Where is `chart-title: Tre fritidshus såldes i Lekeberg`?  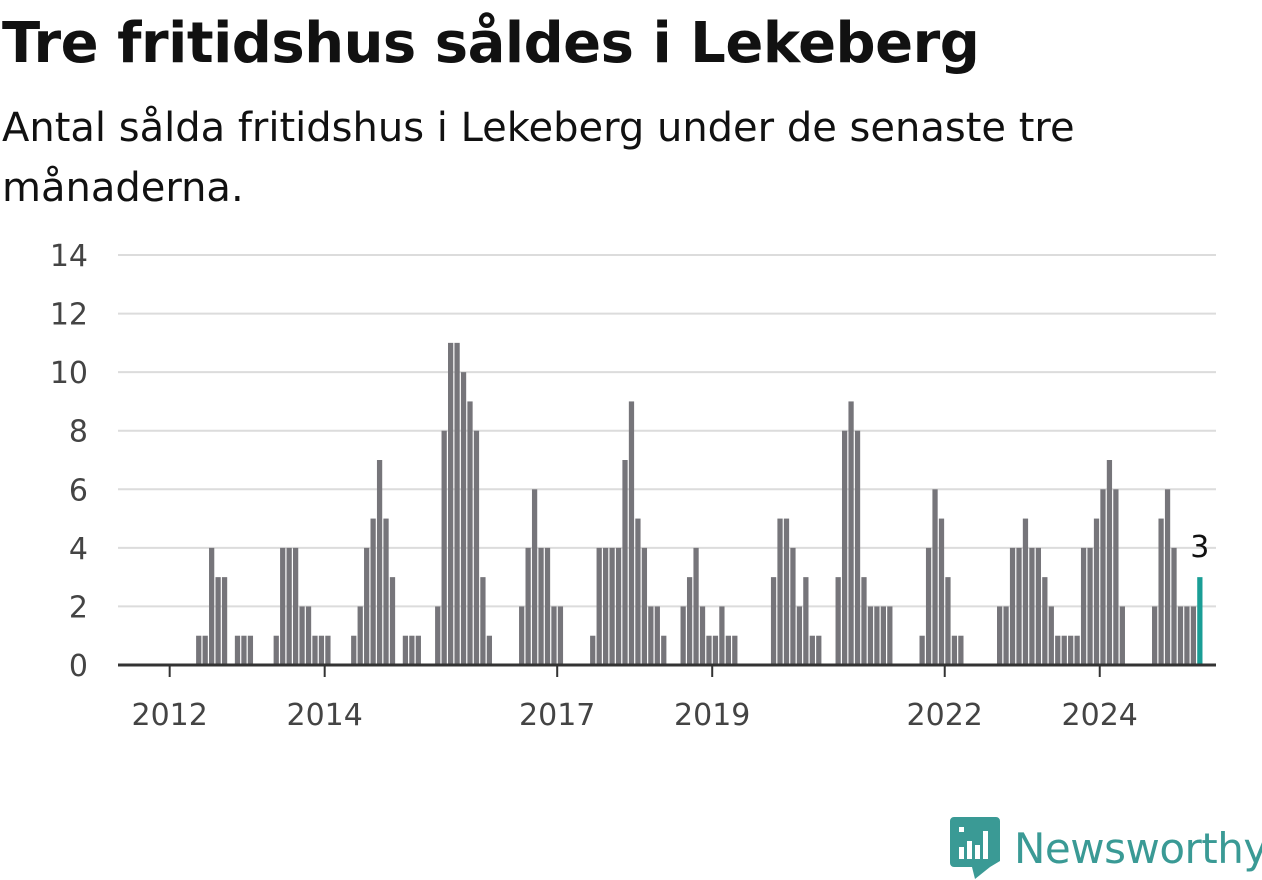 chart-title: Tre fritidshus såldes i Lekeberg is located at coordinates (491, 43).